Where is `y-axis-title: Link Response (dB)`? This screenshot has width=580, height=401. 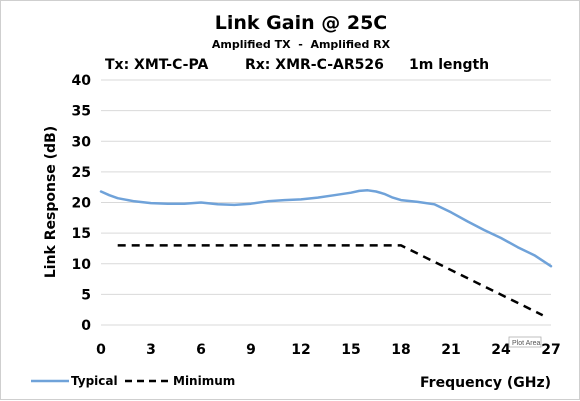
y-axis-title: Link Response (dB) is located at coordinates (51, 202).